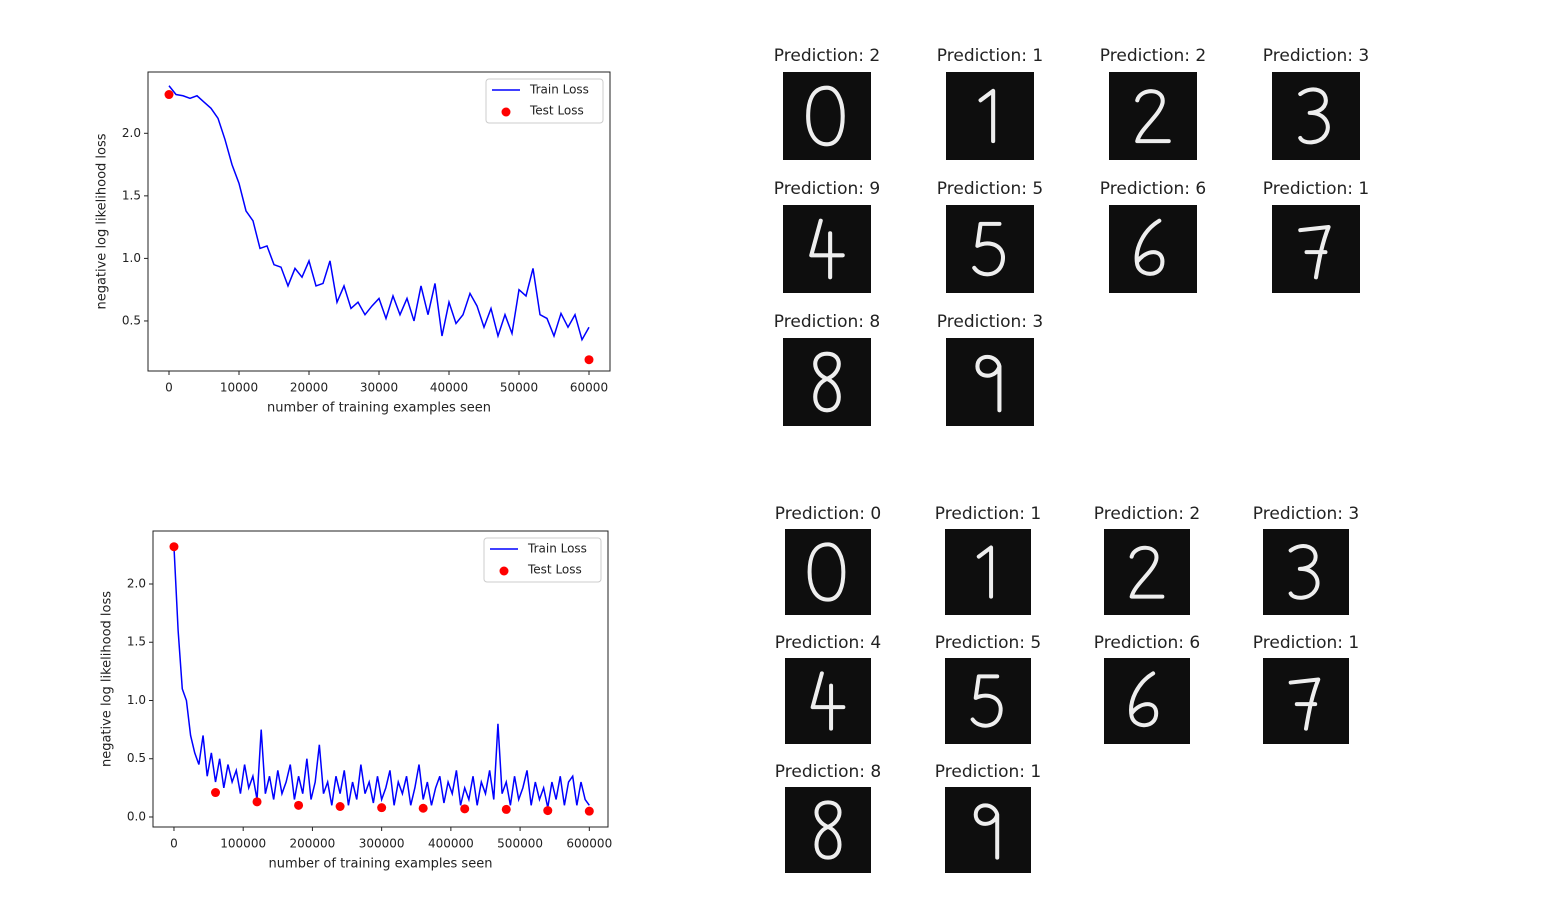 This screenshot has height=912, width=1554. Describe the element at coordinates (589, 844) in the screenshot. I see `x-tick-label: 600000` at that location.